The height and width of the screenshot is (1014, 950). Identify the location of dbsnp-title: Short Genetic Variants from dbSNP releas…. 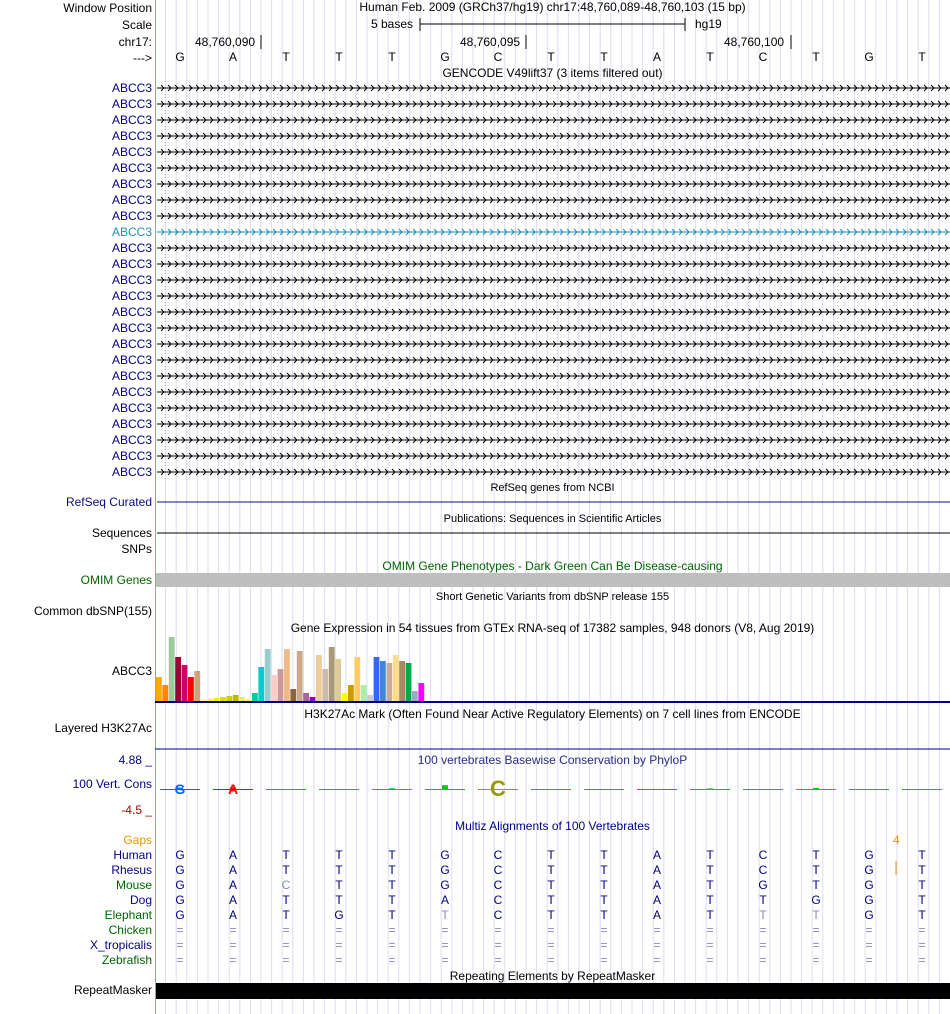
(552, 597).